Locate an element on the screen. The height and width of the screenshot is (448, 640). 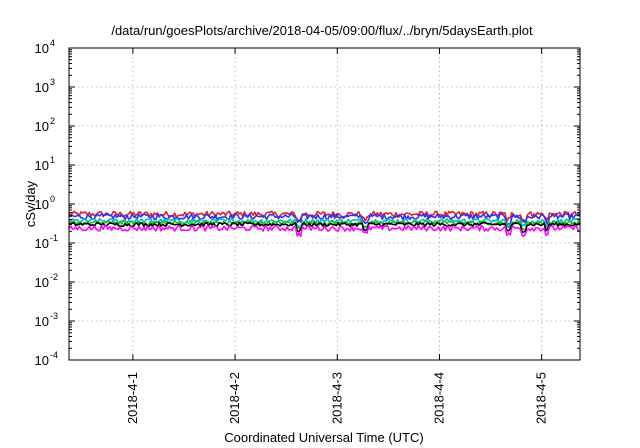
y-tick-exponent: 0 is located at coordinates (52, 199).